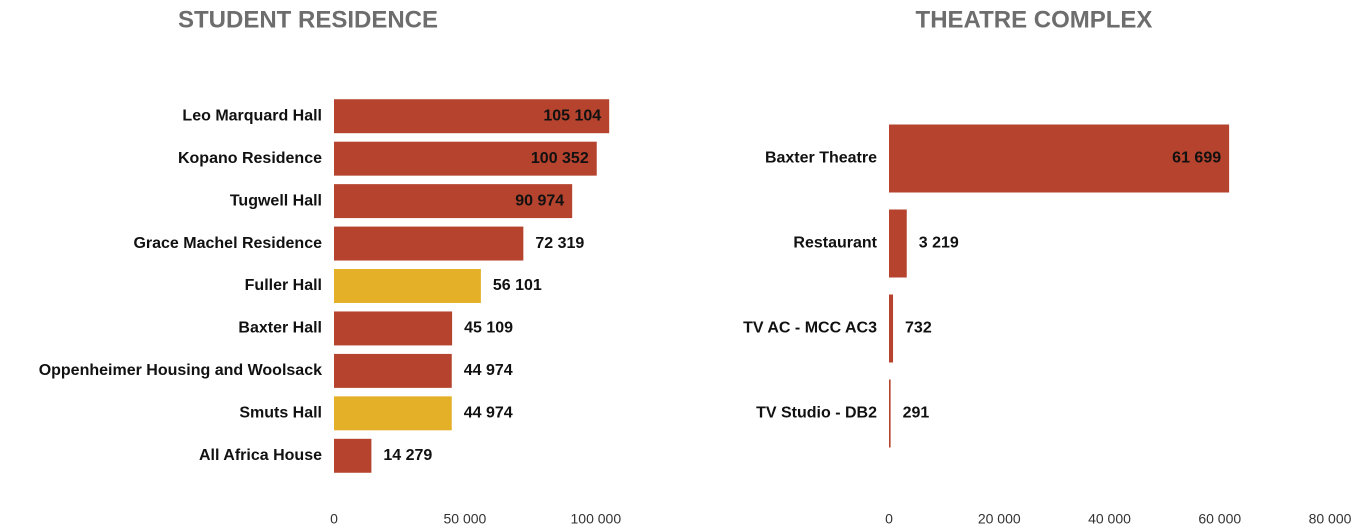  Describe the element at coordinates (464, 519) in the screenshot. I see `x-tick-label: 50 000` at that location.